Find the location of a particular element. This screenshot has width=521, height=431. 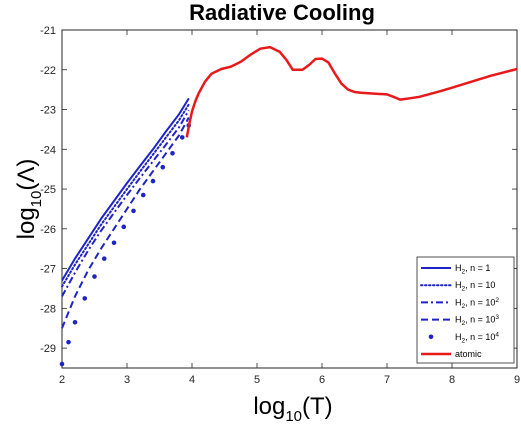

svg-text: log10(Λ) is located at coordinates (29, 199).